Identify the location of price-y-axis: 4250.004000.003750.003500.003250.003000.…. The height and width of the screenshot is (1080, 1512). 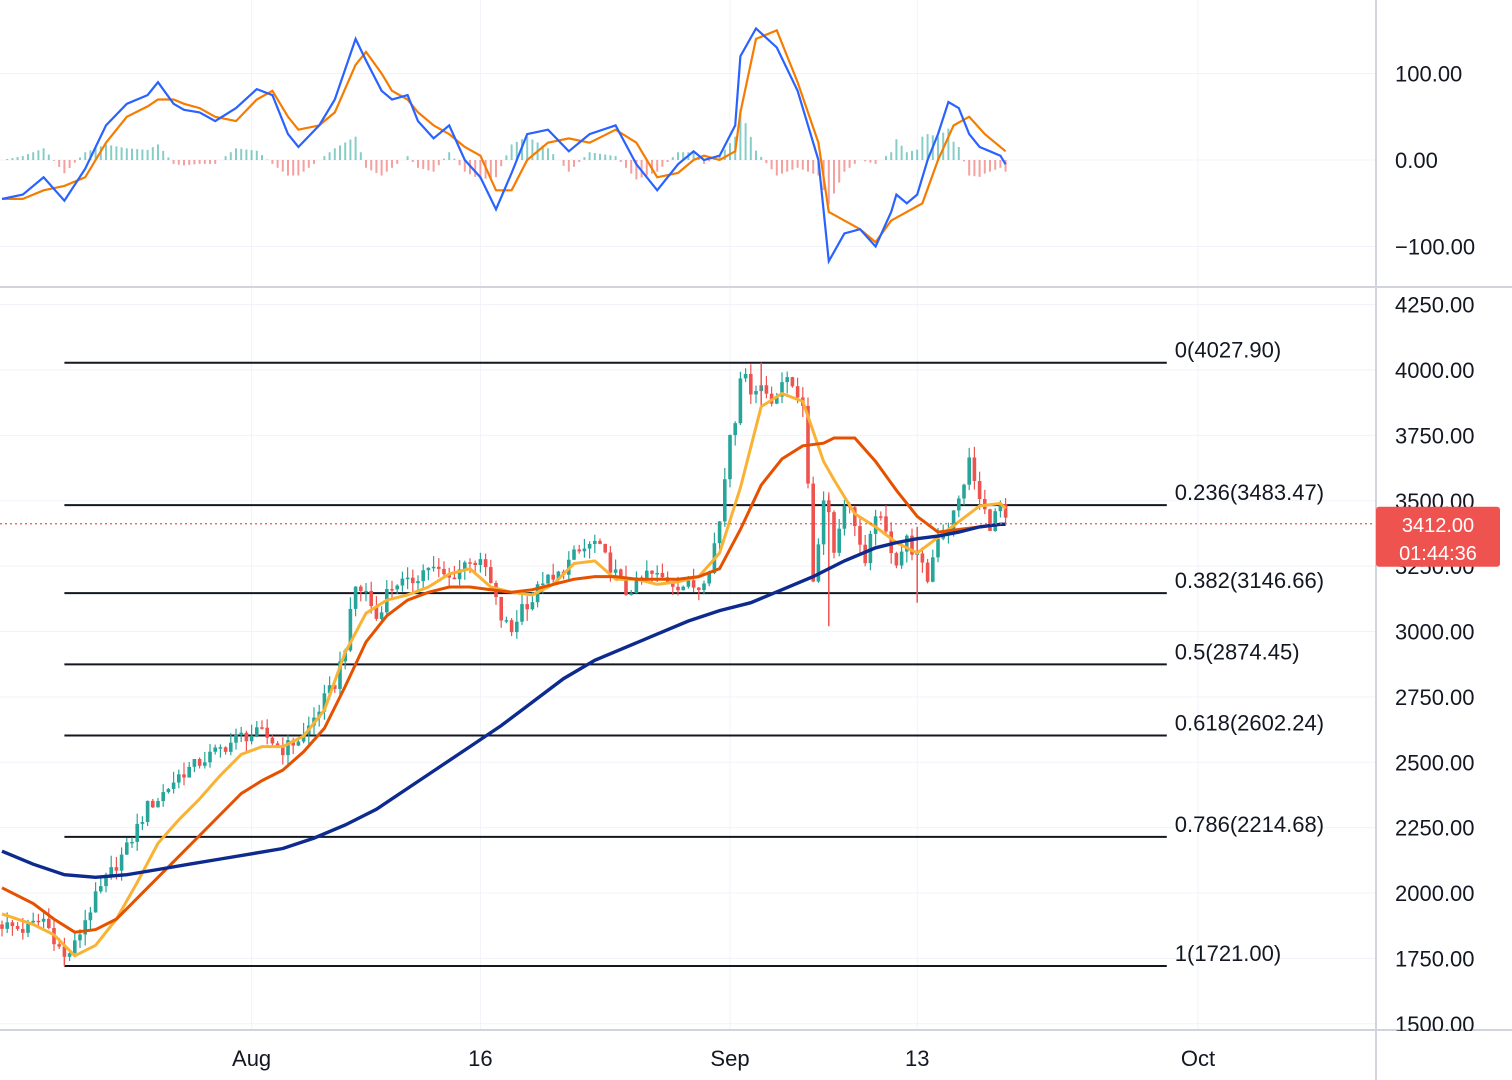
(1444, 686).